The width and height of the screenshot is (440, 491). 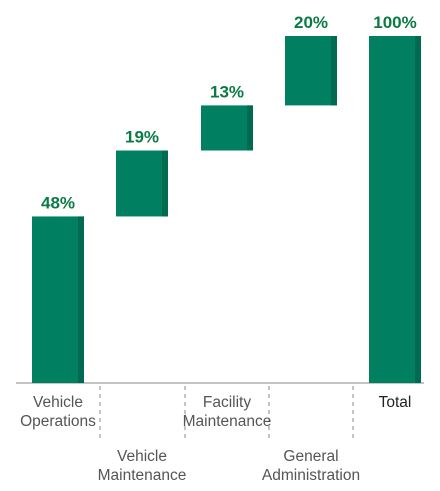 I want to click on data-label-total: 100%, so click(x=394, y=22).